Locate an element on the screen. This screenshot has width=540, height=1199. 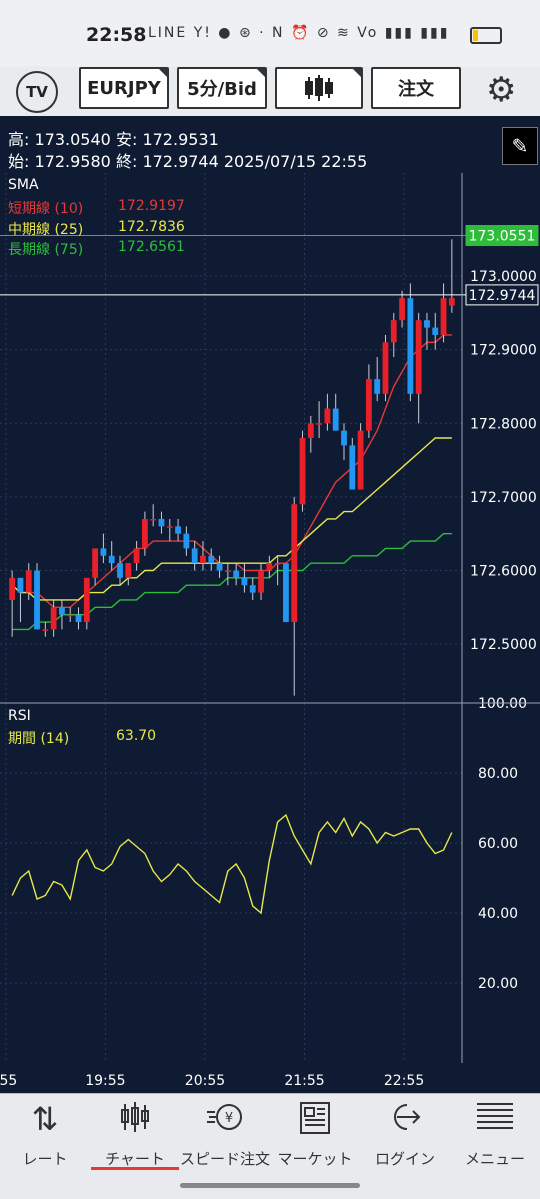
interval-button: 5分/Bid is located at coordinates (222, 88).